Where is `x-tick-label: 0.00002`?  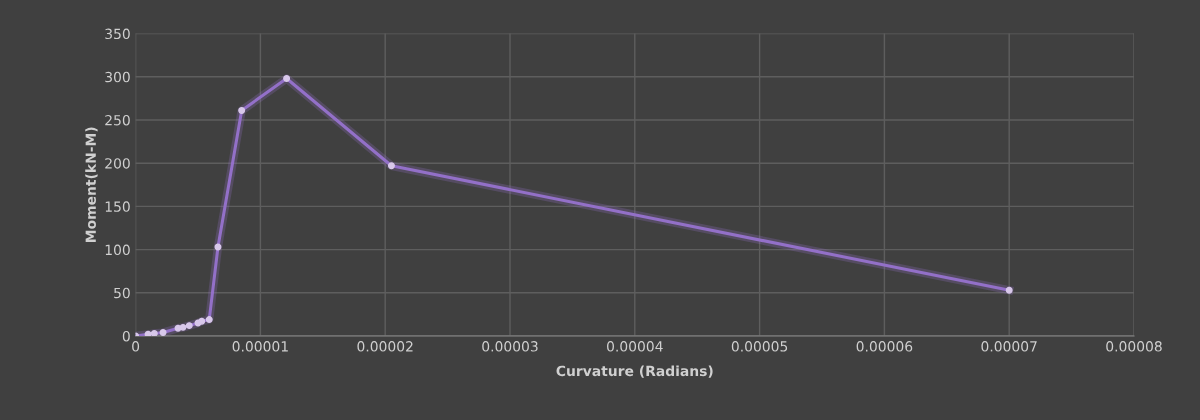 x-tick-label: 0.00002 is located at coordinates (385, 346).